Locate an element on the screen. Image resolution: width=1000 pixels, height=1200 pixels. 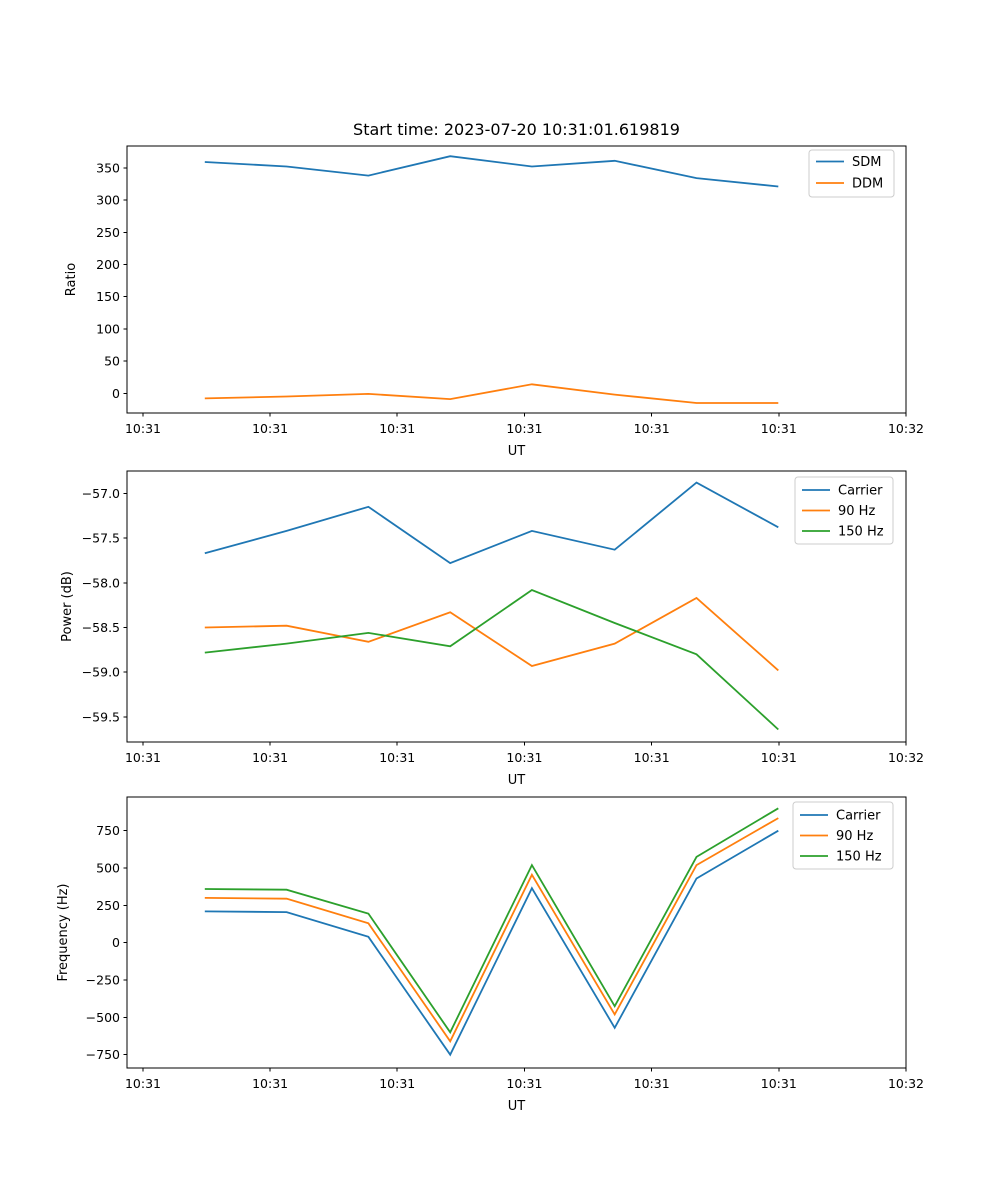
legend: SDM DDM is located at coordinates (851, 173).